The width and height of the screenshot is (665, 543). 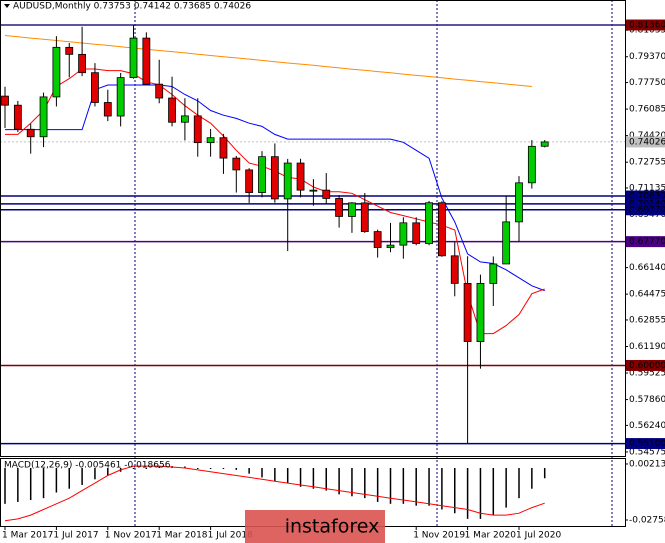 What do you see at coordinates (647, 83) in the screenshot?
I see `y-tick-label: 0.77750` at bounding box center [647, 83].